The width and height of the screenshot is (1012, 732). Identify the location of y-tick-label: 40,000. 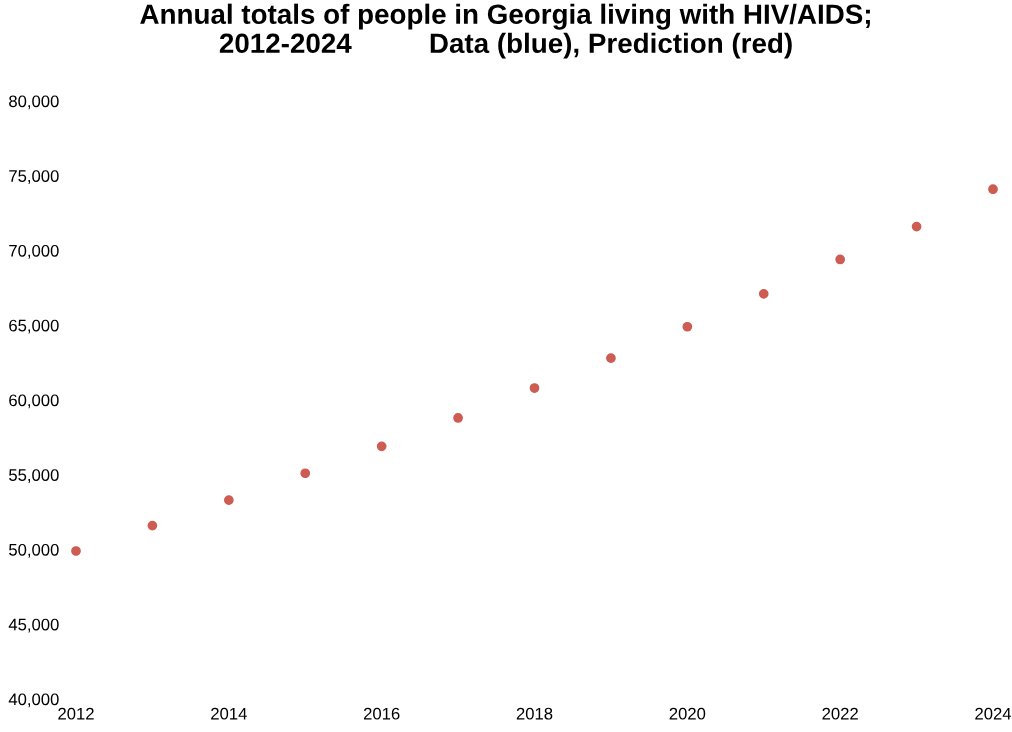
(33, 700).